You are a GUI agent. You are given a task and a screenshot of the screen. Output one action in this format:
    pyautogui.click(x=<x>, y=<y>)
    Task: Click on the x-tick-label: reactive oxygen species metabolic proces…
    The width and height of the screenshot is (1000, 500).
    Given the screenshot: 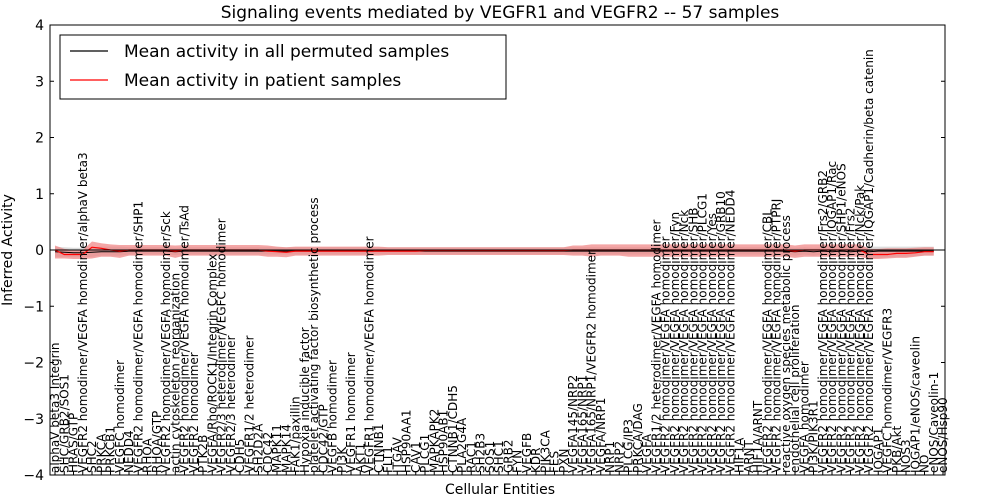 What is the action you would take?
    pyautogui.click(x=786, y=344)
    